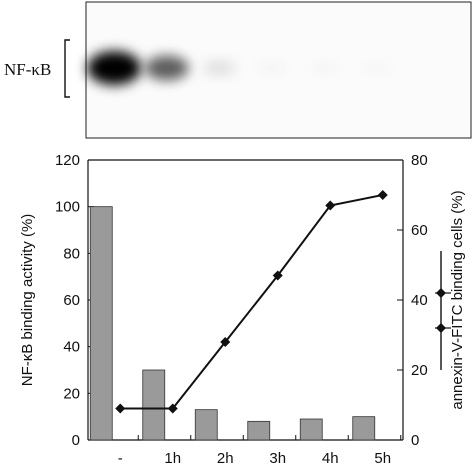 The height and width of the screenshot is (474, 474). What do you see at coordinates (443, 310) in the screenshot?
I see `legend` at bounding box center [443, 310].